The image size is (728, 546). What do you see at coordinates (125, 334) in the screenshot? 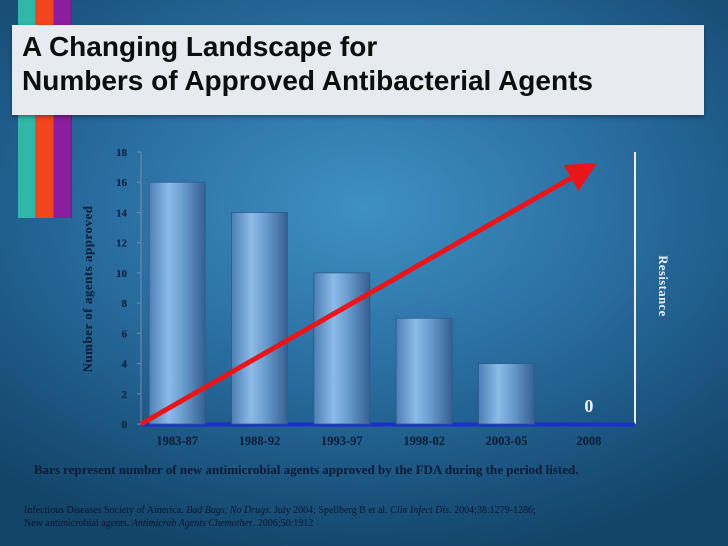
I see `y-tick-label: 6` at bounding box center [125, 334].